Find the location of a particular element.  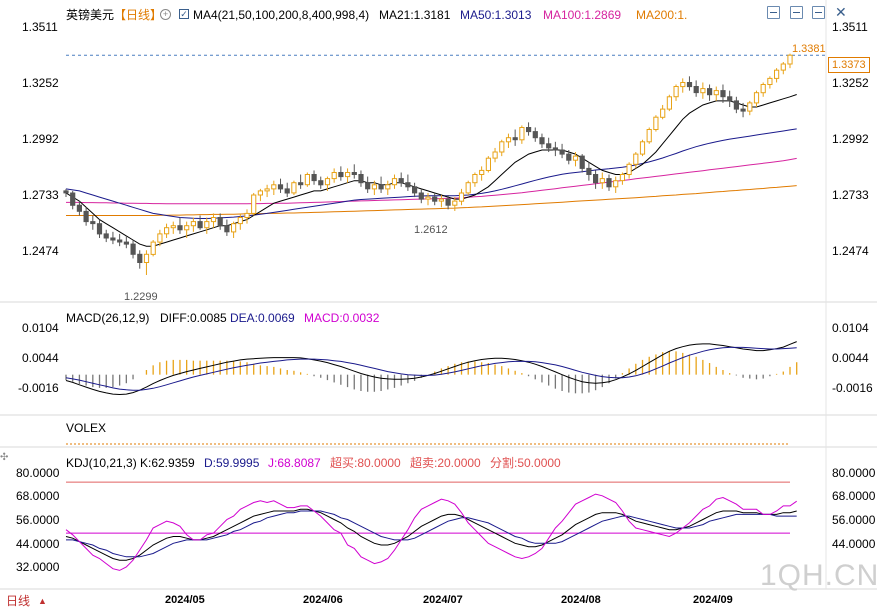

symbol-label: 英镑美元 is located at coordinates (90, 15).